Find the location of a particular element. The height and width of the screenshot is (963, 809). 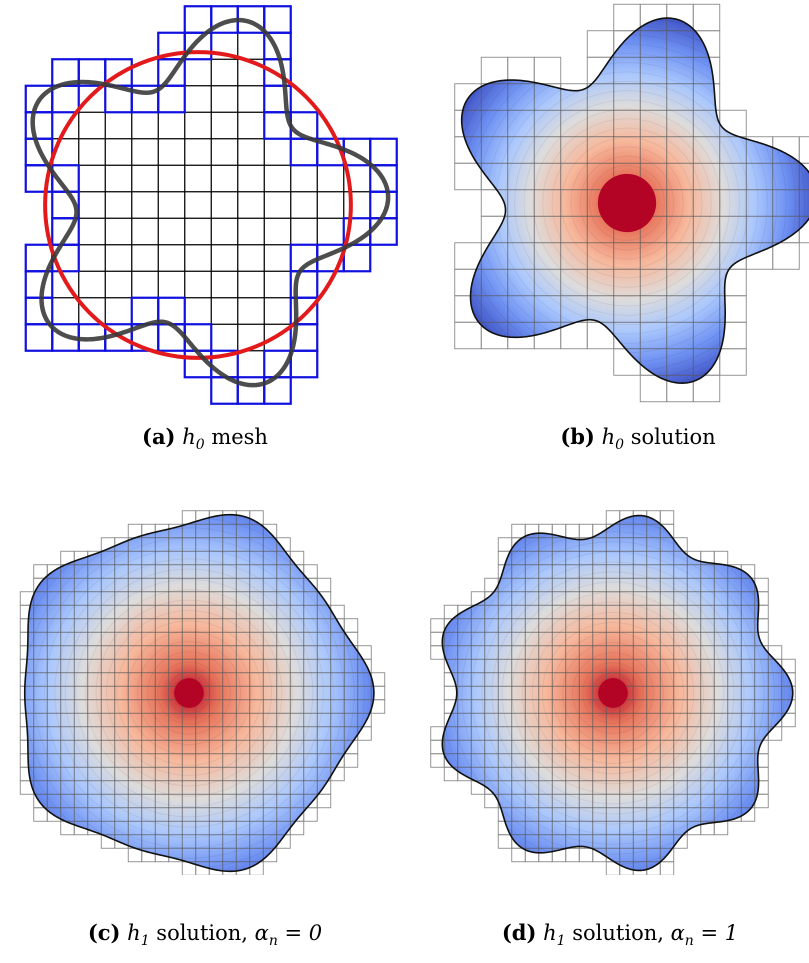

caption-d-label: (d) is located at coordinates (519, 932).